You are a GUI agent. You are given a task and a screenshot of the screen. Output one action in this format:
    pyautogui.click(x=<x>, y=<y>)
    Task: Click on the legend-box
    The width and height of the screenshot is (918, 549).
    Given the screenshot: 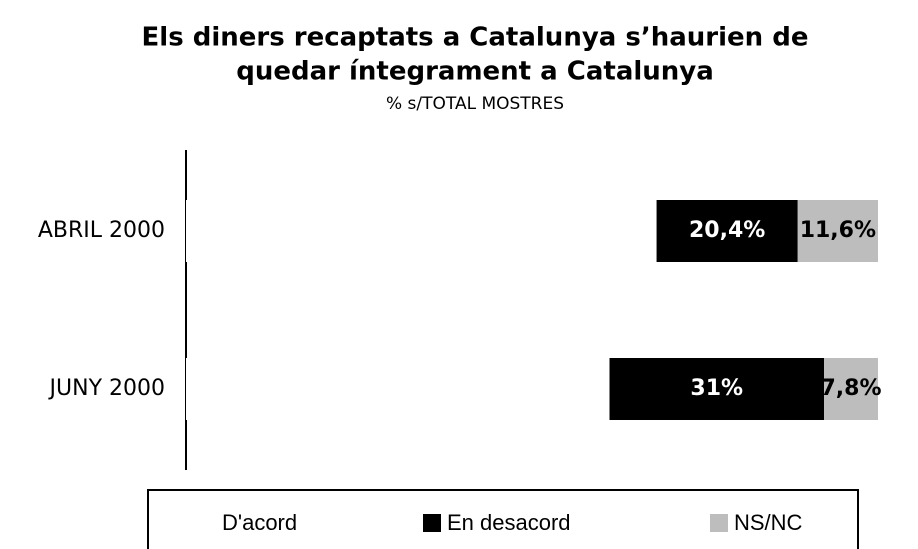 What is the action you would take?
    pyautogui.click(x=503, y=519)
    